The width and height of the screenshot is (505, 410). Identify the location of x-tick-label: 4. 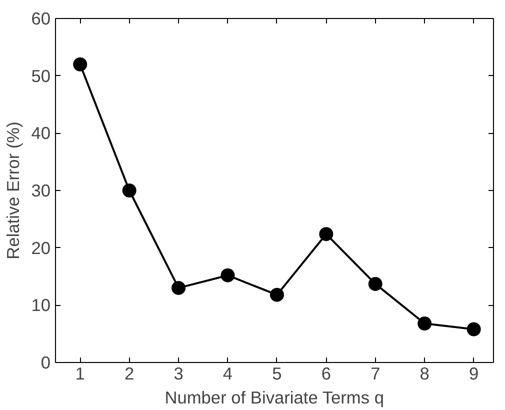
(227, 374).